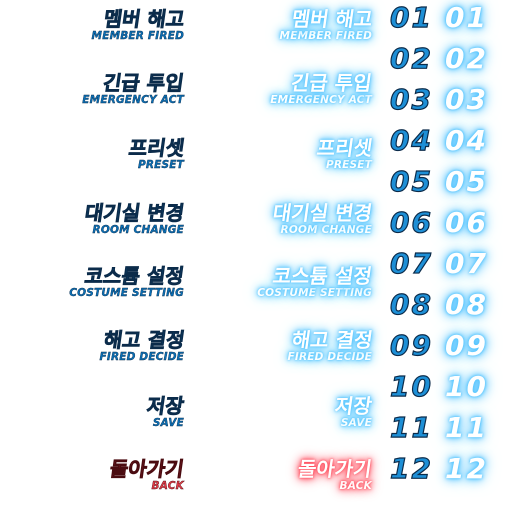  I want to click on menu-emergency-act-button: 긴급 투입 EMERGENCY ACT, so click(134, 89).